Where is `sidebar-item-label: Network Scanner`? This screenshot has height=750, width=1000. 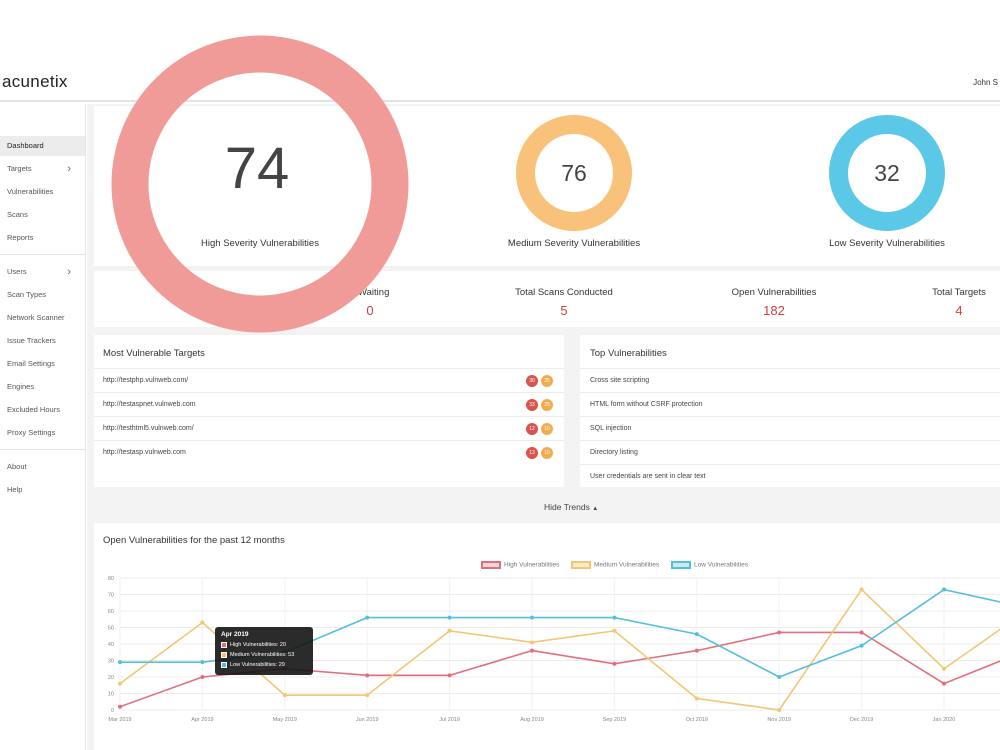
sidebar-item-label: Network Scanner is located at coordinates (36, 317).